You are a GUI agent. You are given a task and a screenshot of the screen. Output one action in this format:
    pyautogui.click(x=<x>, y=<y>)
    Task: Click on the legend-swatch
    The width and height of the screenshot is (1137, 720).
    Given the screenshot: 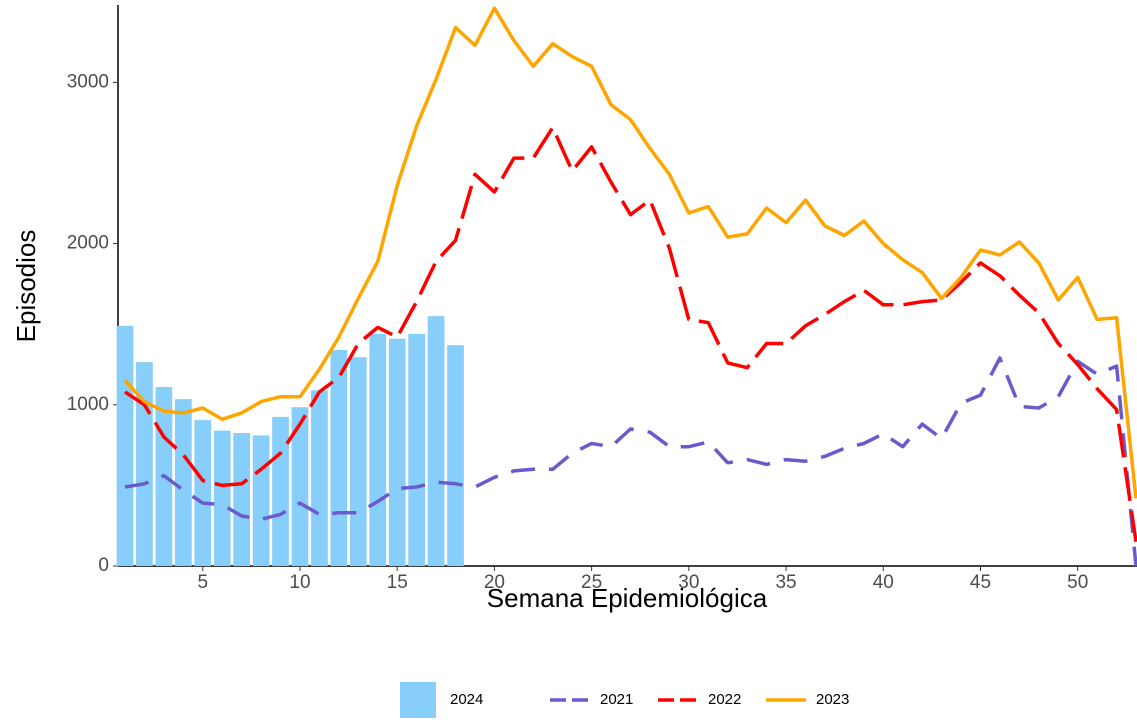 What is the action you would take?
    pyautogui.click(x=418, y=700)
    